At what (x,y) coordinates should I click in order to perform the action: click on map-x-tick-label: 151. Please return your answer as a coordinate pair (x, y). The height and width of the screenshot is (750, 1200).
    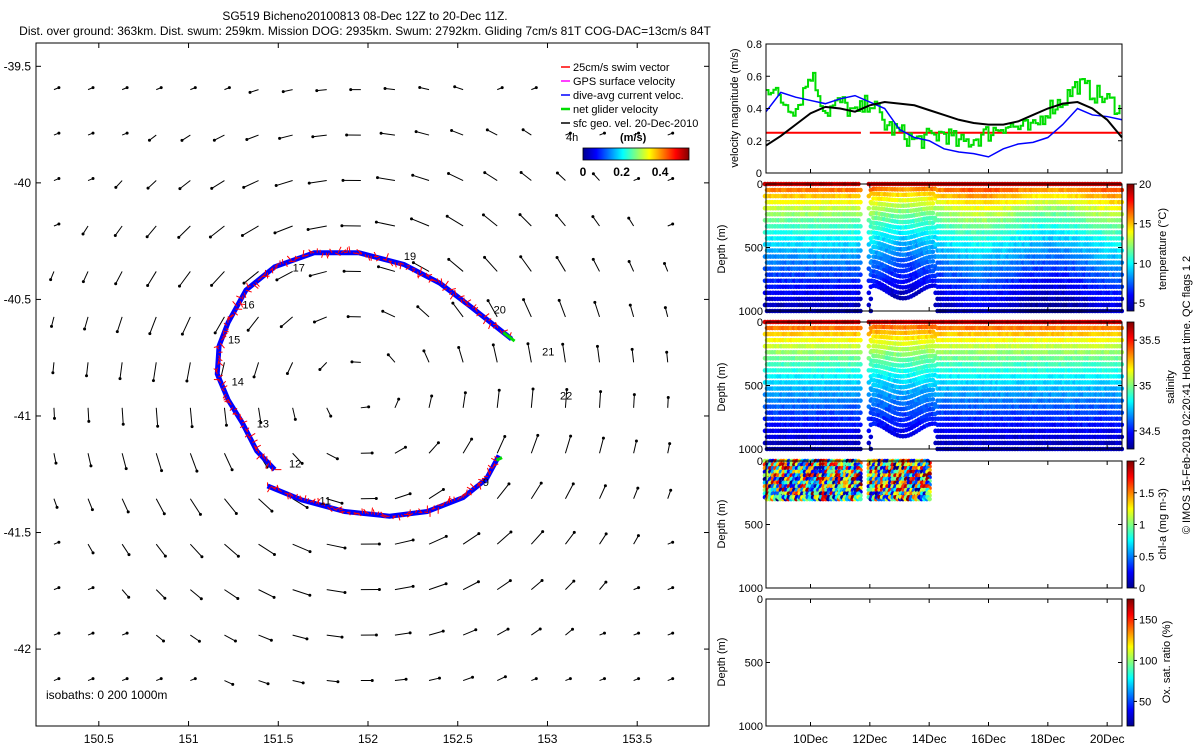
    Looking at the image, I should click on (189, 739).